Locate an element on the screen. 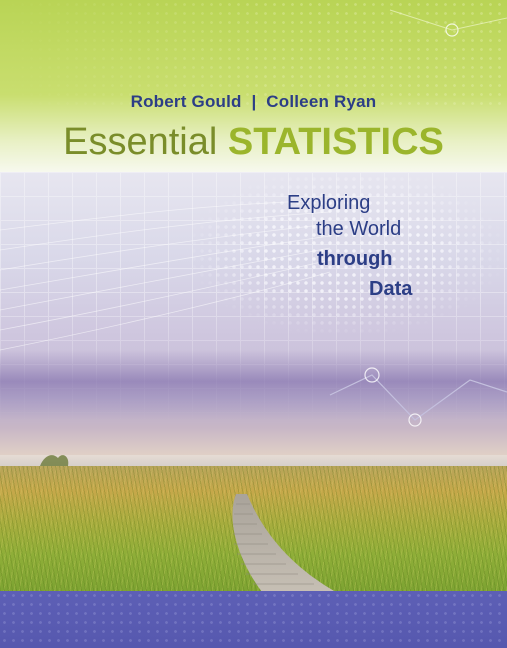 The width and height of the screenshot is (507, 648). subtitle-line-3: through is located at coordinates (355, 259).